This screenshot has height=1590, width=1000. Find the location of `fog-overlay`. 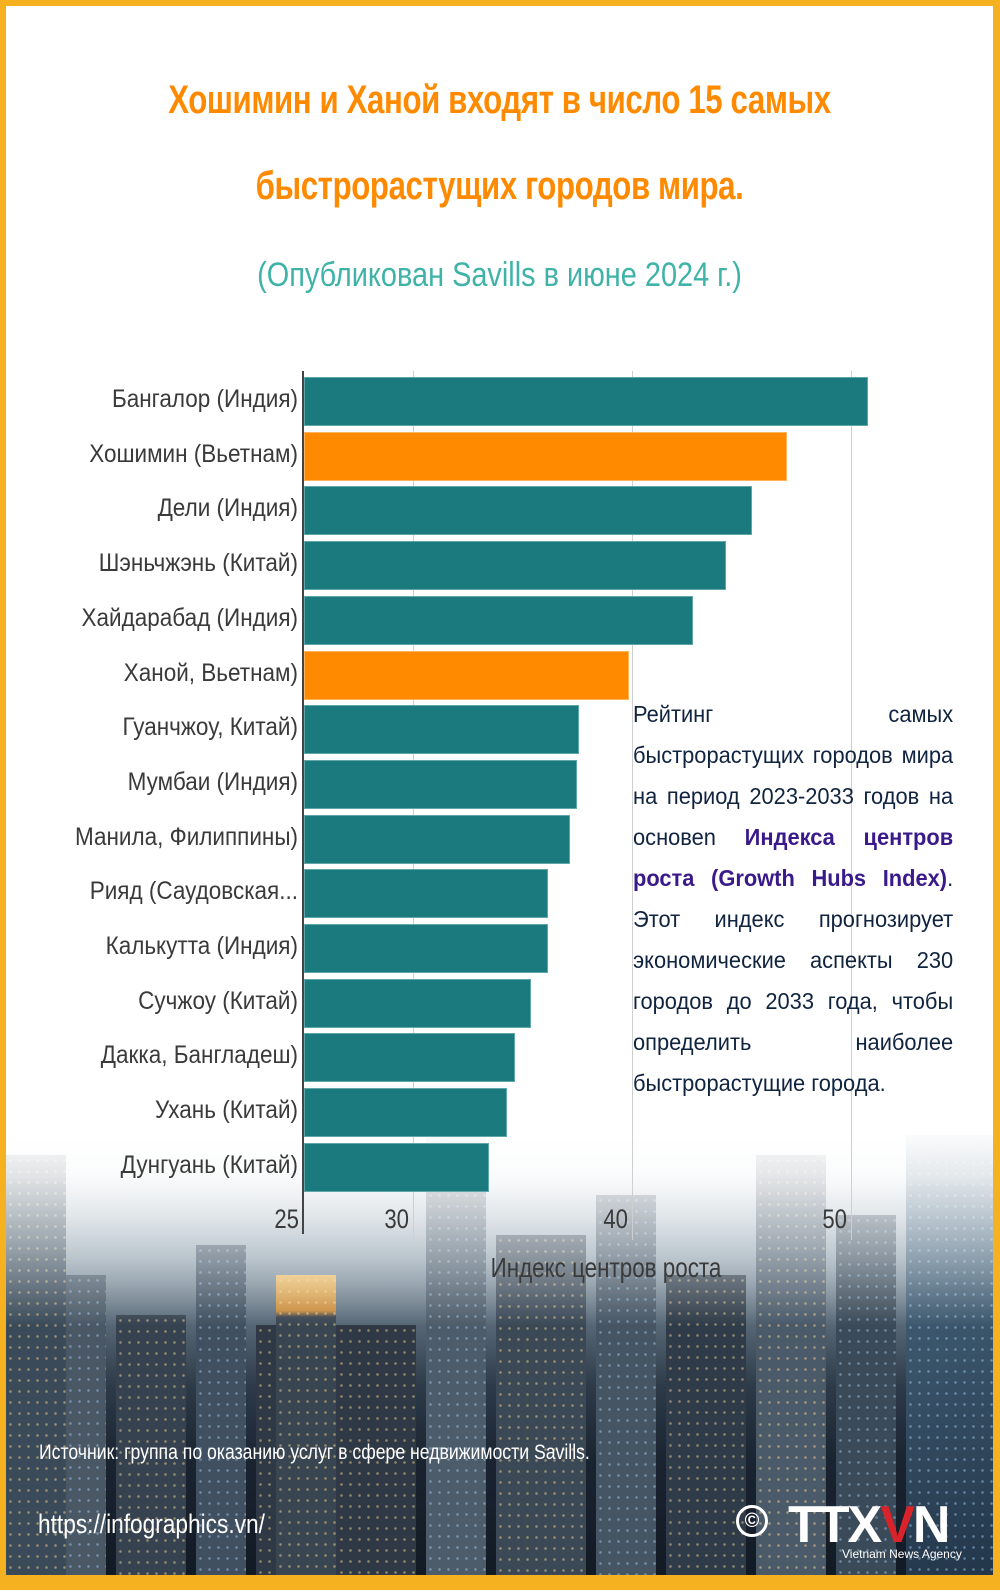

fog-overlay is located at coordinates (499, 1226).